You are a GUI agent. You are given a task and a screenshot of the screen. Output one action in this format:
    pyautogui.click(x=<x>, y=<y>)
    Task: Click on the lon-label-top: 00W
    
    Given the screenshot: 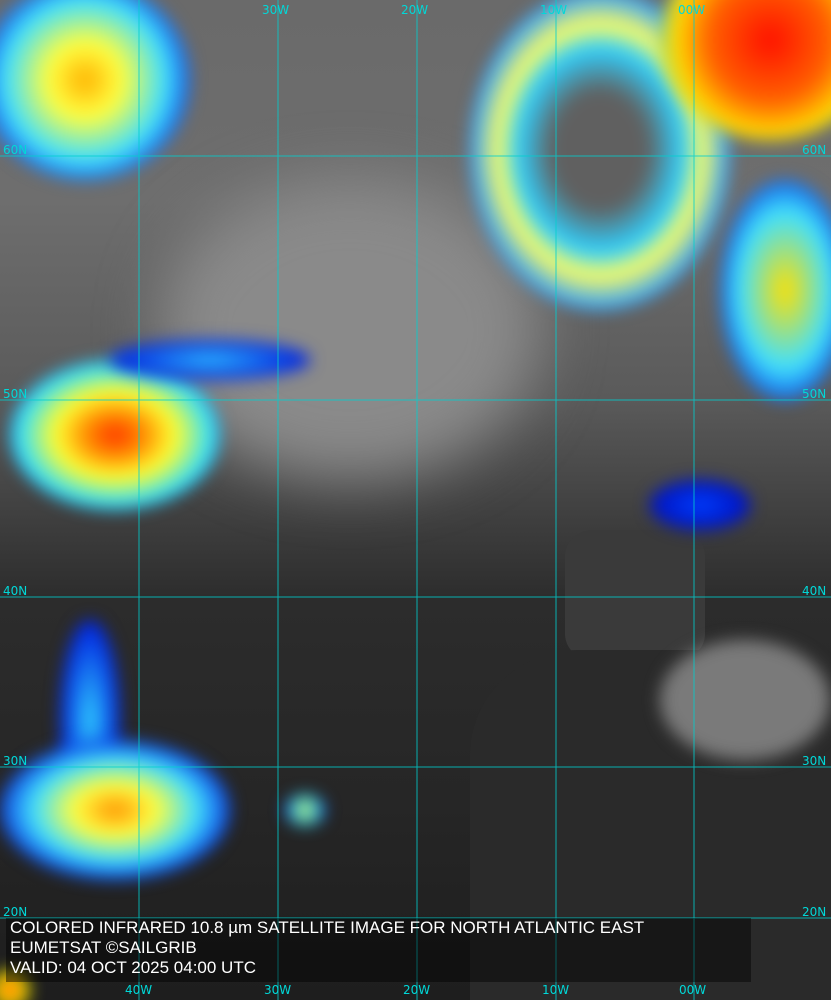 What is the action you would take?
    pyautogui.click(x=692, y=10)
    